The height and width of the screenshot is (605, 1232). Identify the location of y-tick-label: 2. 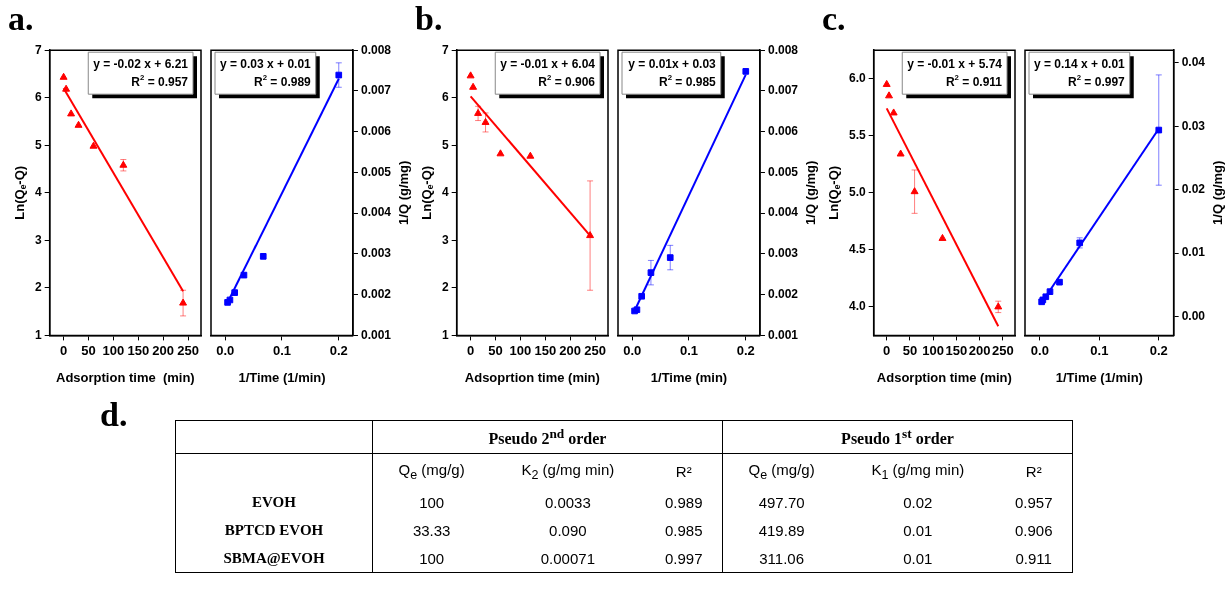
(38, 287).